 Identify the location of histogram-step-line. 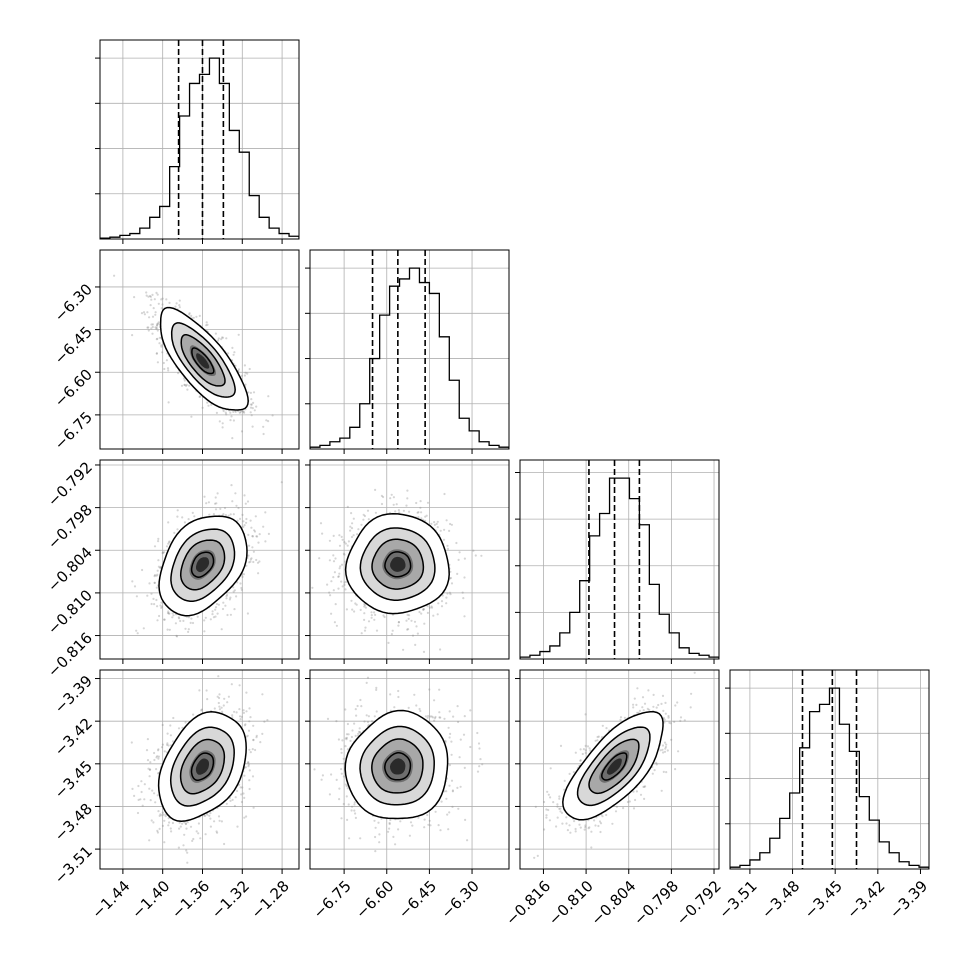
(199, 148).